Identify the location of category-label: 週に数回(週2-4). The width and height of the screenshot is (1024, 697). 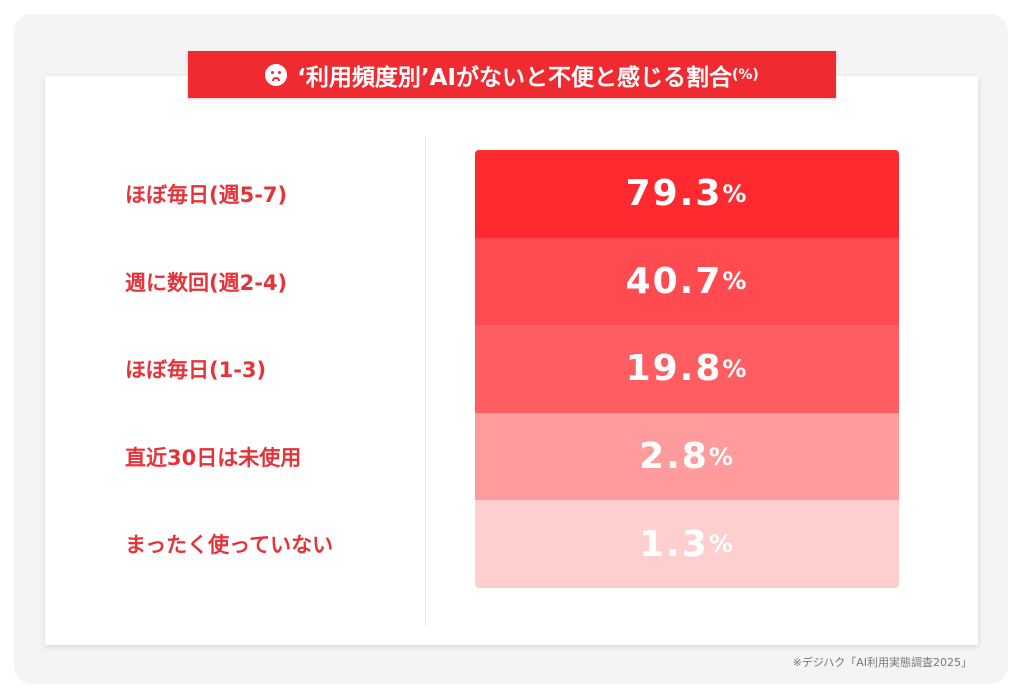
(206, 282).